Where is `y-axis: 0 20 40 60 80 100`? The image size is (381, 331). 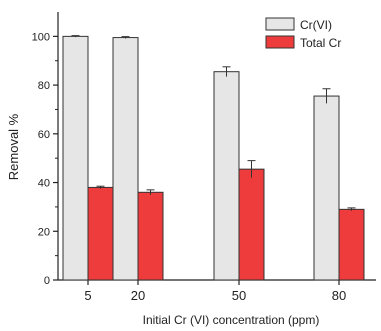
y-axis: 0 20 40 60 80 100 is located at coordinates (45, 149).